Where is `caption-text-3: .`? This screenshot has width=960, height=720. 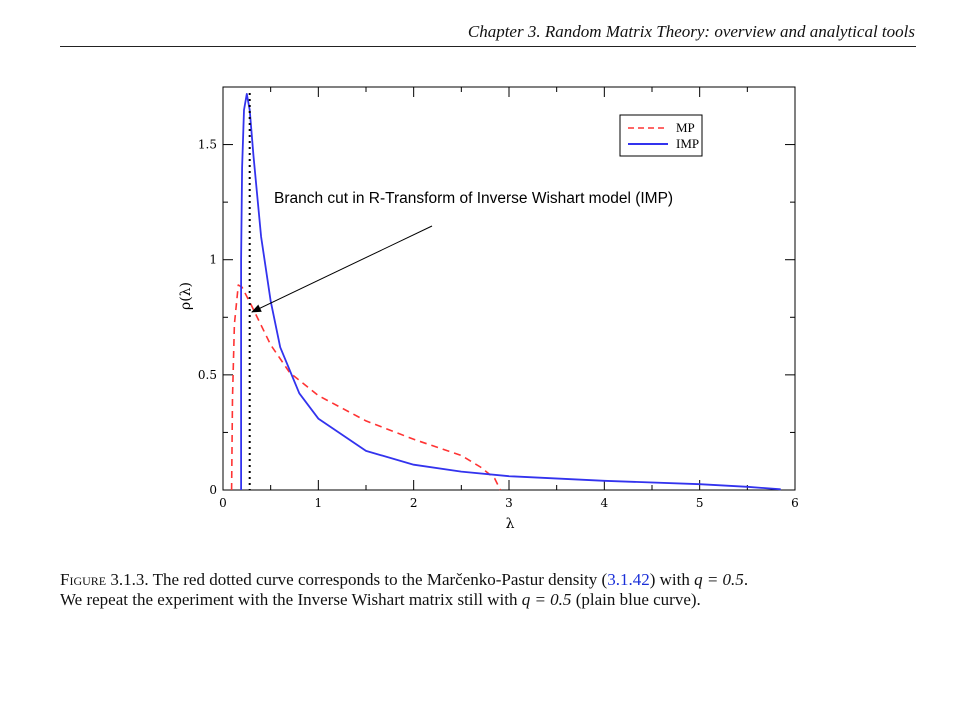 caption-text-3: . is located at coordinates (746, 579).